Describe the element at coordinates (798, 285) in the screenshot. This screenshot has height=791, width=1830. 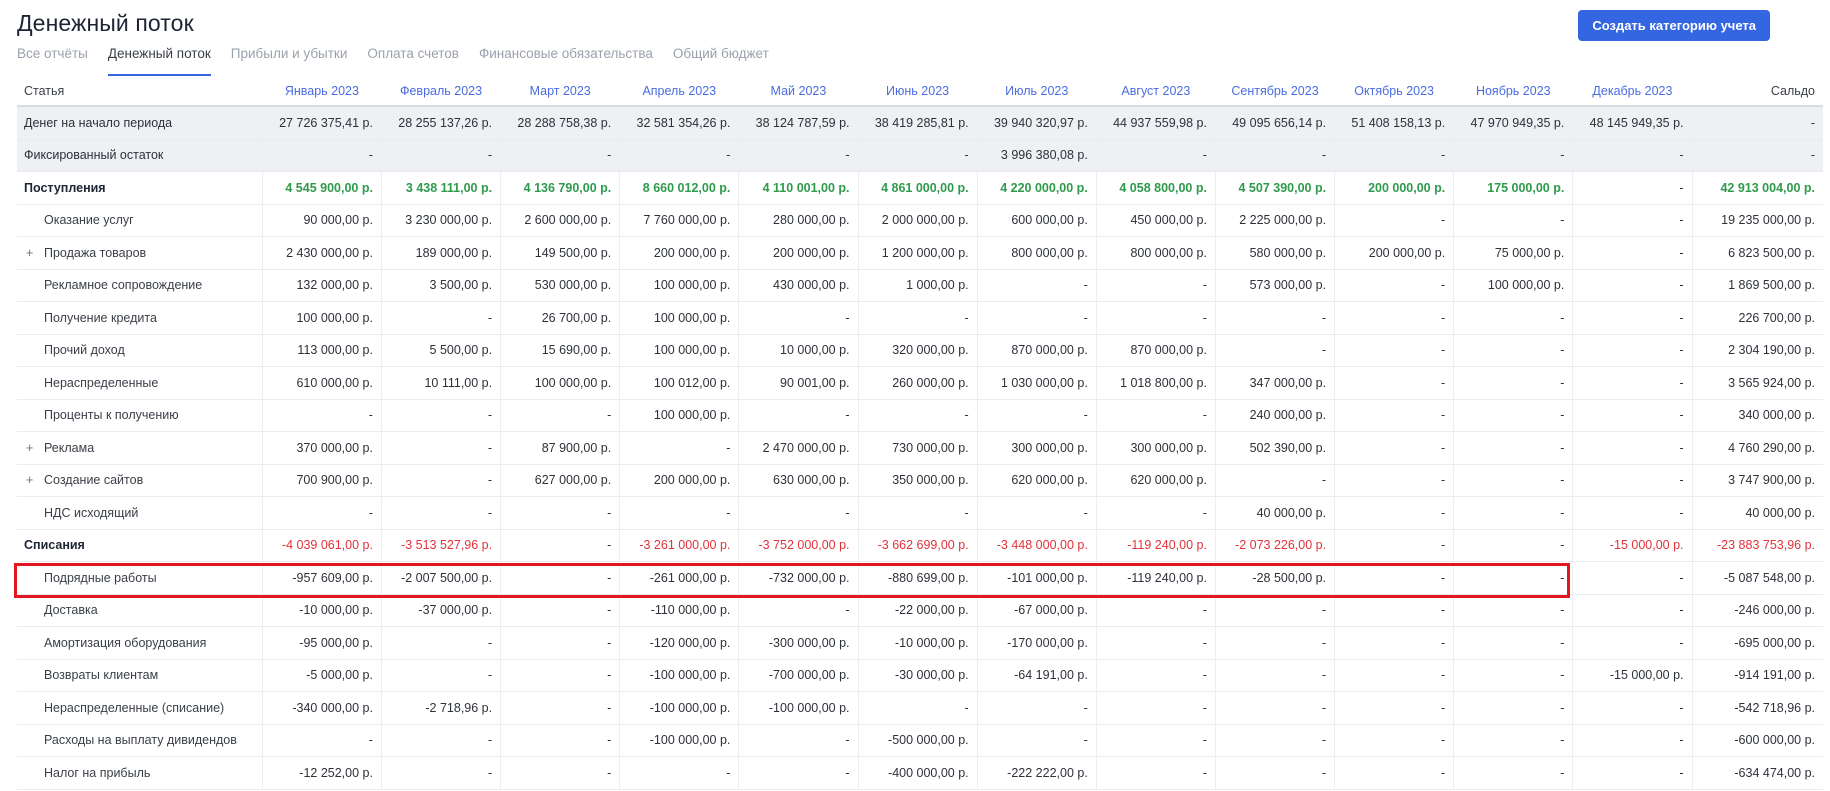
I see `value-cell: 430 000,00 р.` at that location.